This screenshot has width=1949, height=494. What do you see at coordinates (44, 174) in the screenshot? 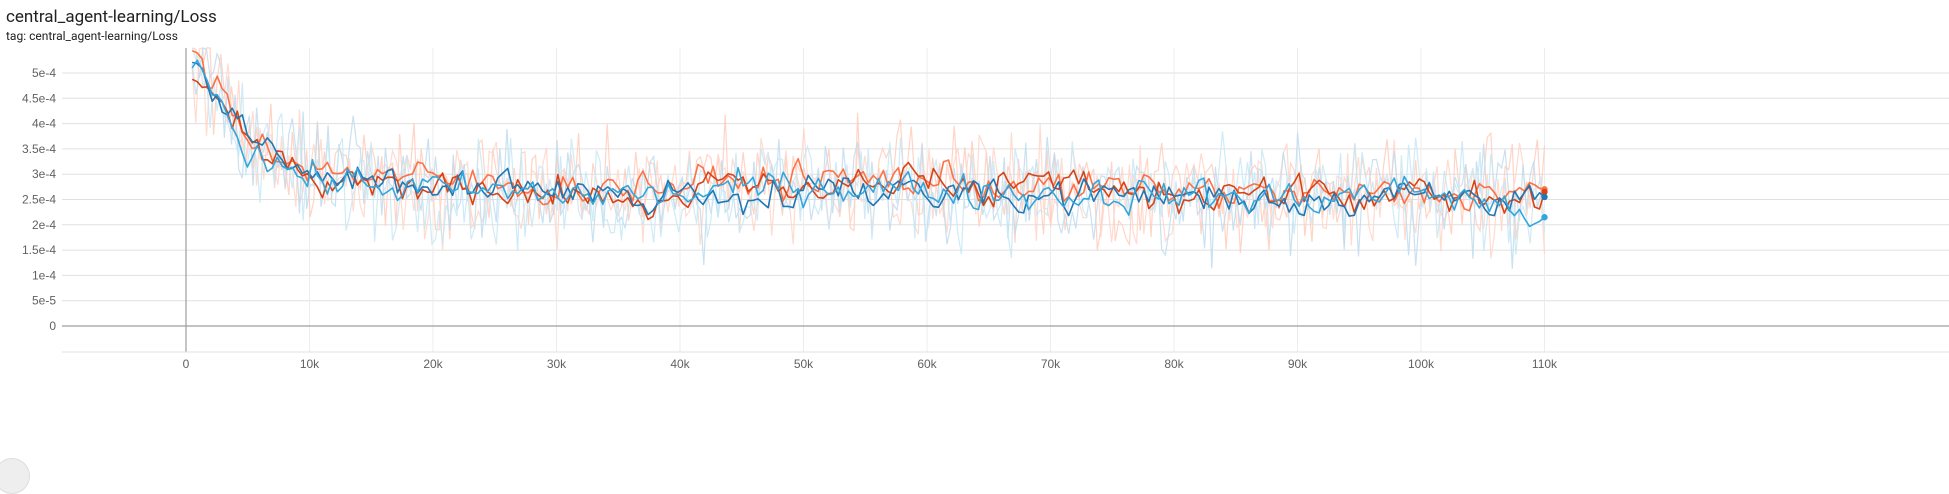
I see `y-tick-label: 3e-4` at bounding box center [44, 174].